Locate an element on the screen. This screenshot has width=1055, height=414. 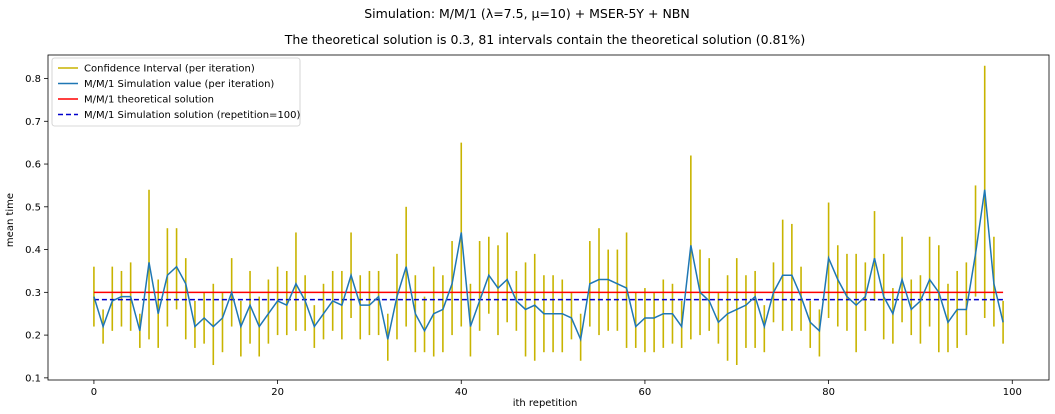
legend-label: M/M/1 theoretical solution is located at coordinates (149, 100).